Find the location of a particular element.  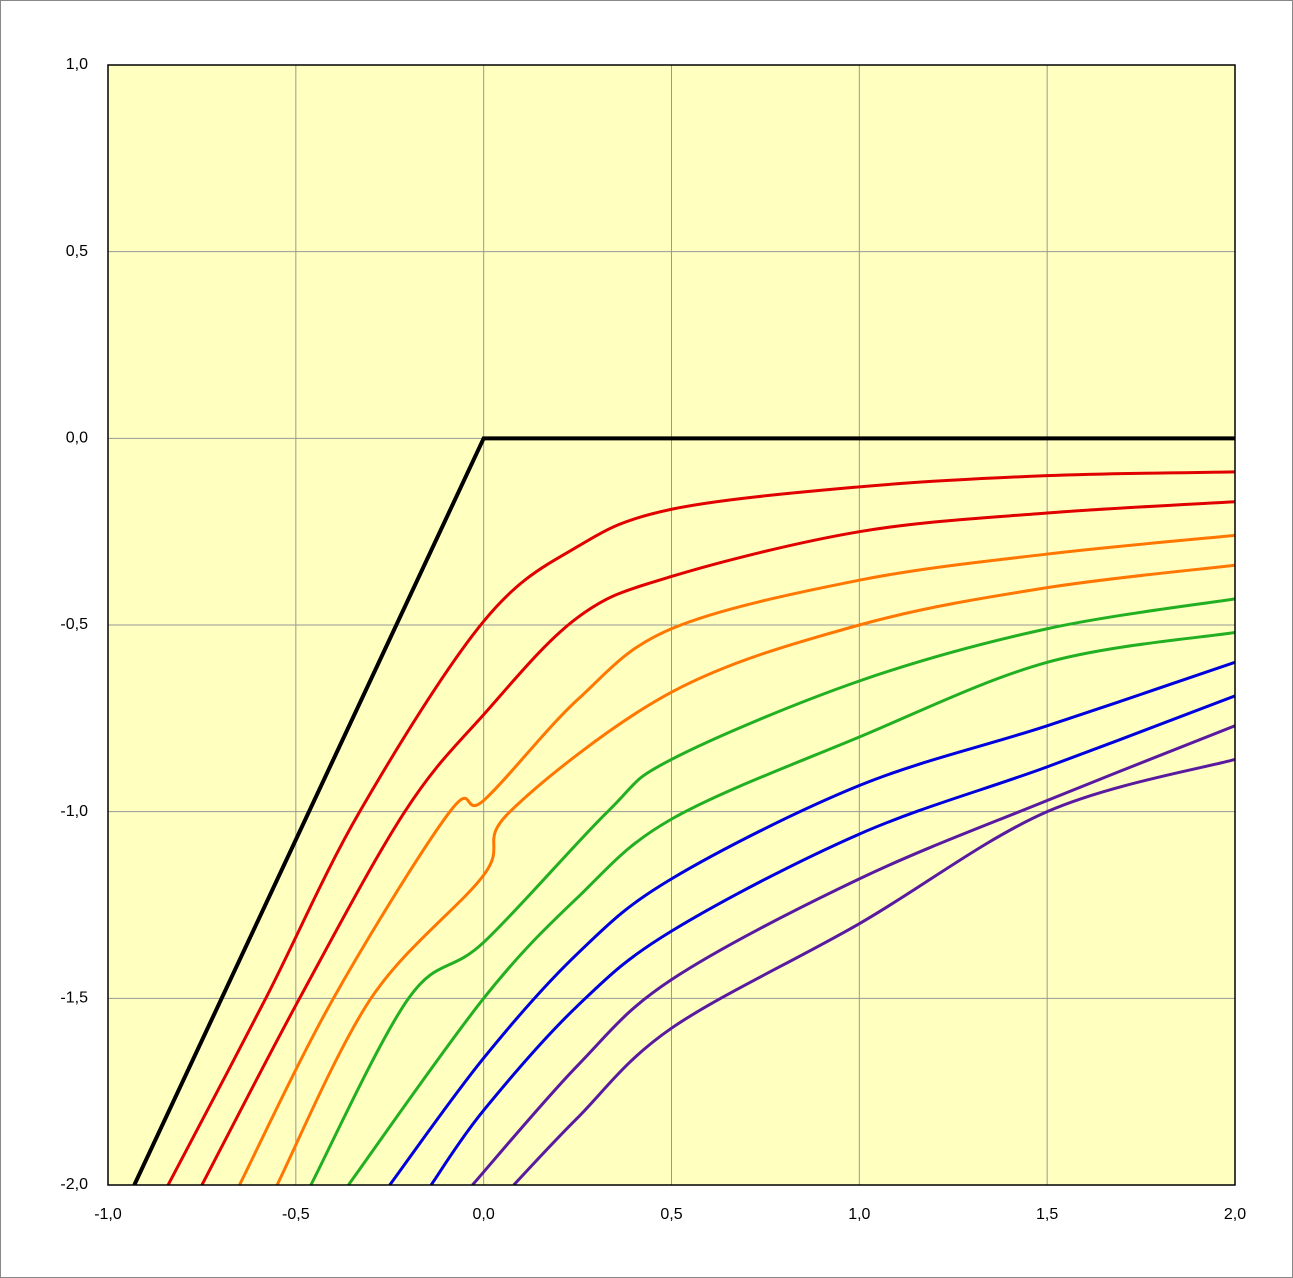

y-tick-label: 0,0 is located at coordinates (77, 438).